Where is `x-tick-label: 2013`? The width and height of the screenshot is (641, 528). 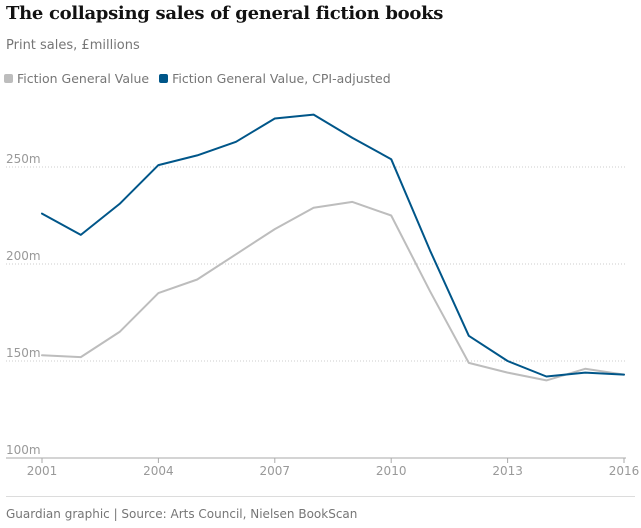 x-tick-label: 2013 is located at coordinates (507, 471).